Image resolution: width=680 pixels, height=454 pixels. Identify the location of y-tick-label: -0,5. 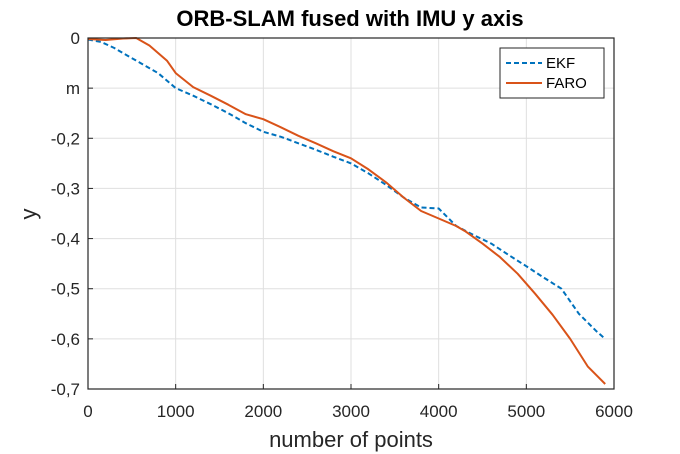
(65, 289).